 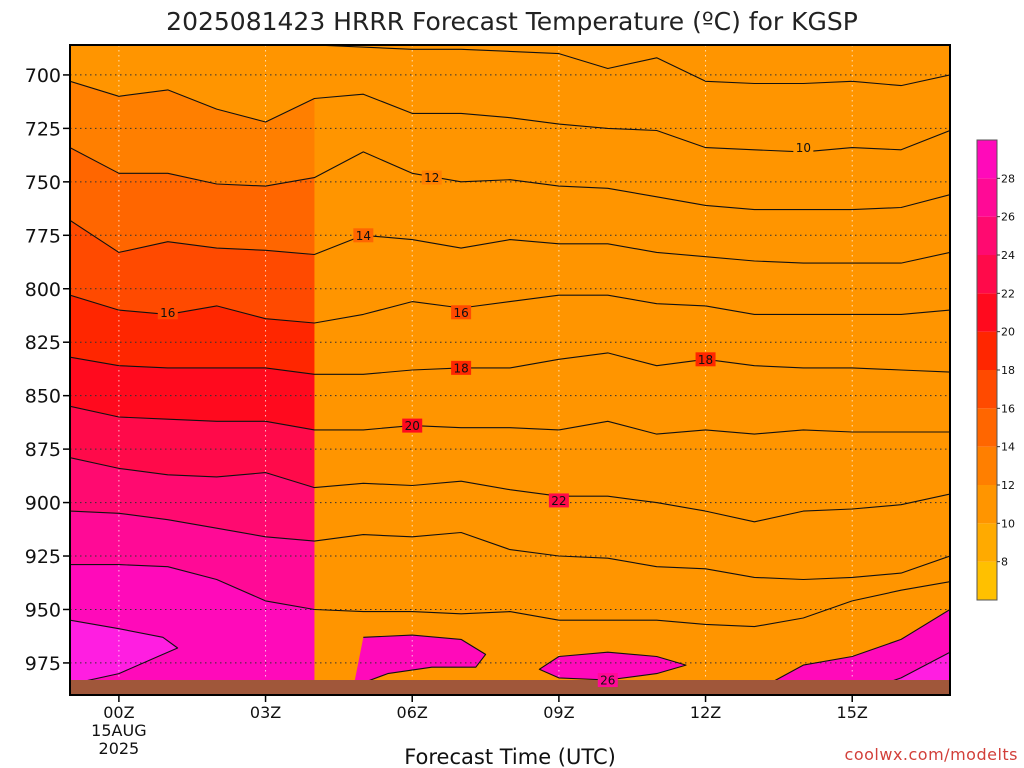 What do you see at coordinates (1004, 562) in the screenshot?
I see `colorbar-tick-8: 8` at bounding box center [1004, 562].